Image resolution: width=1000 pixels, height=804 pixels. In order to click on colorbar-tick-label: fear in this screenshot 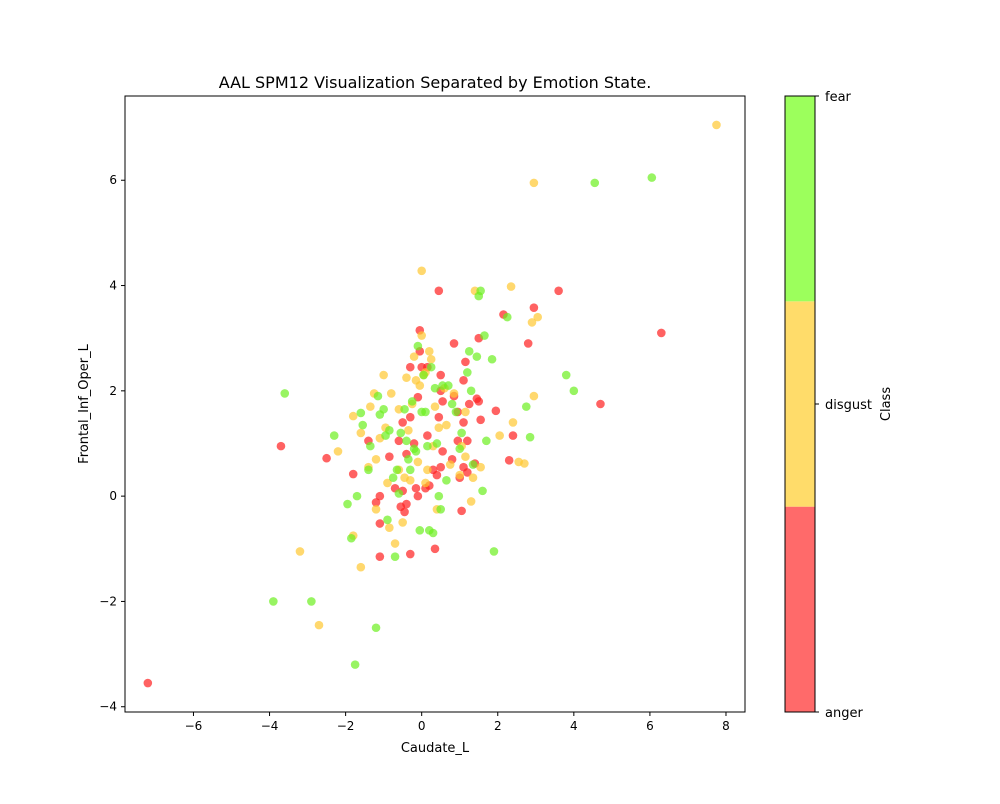, I will do `click(838, 97)`.